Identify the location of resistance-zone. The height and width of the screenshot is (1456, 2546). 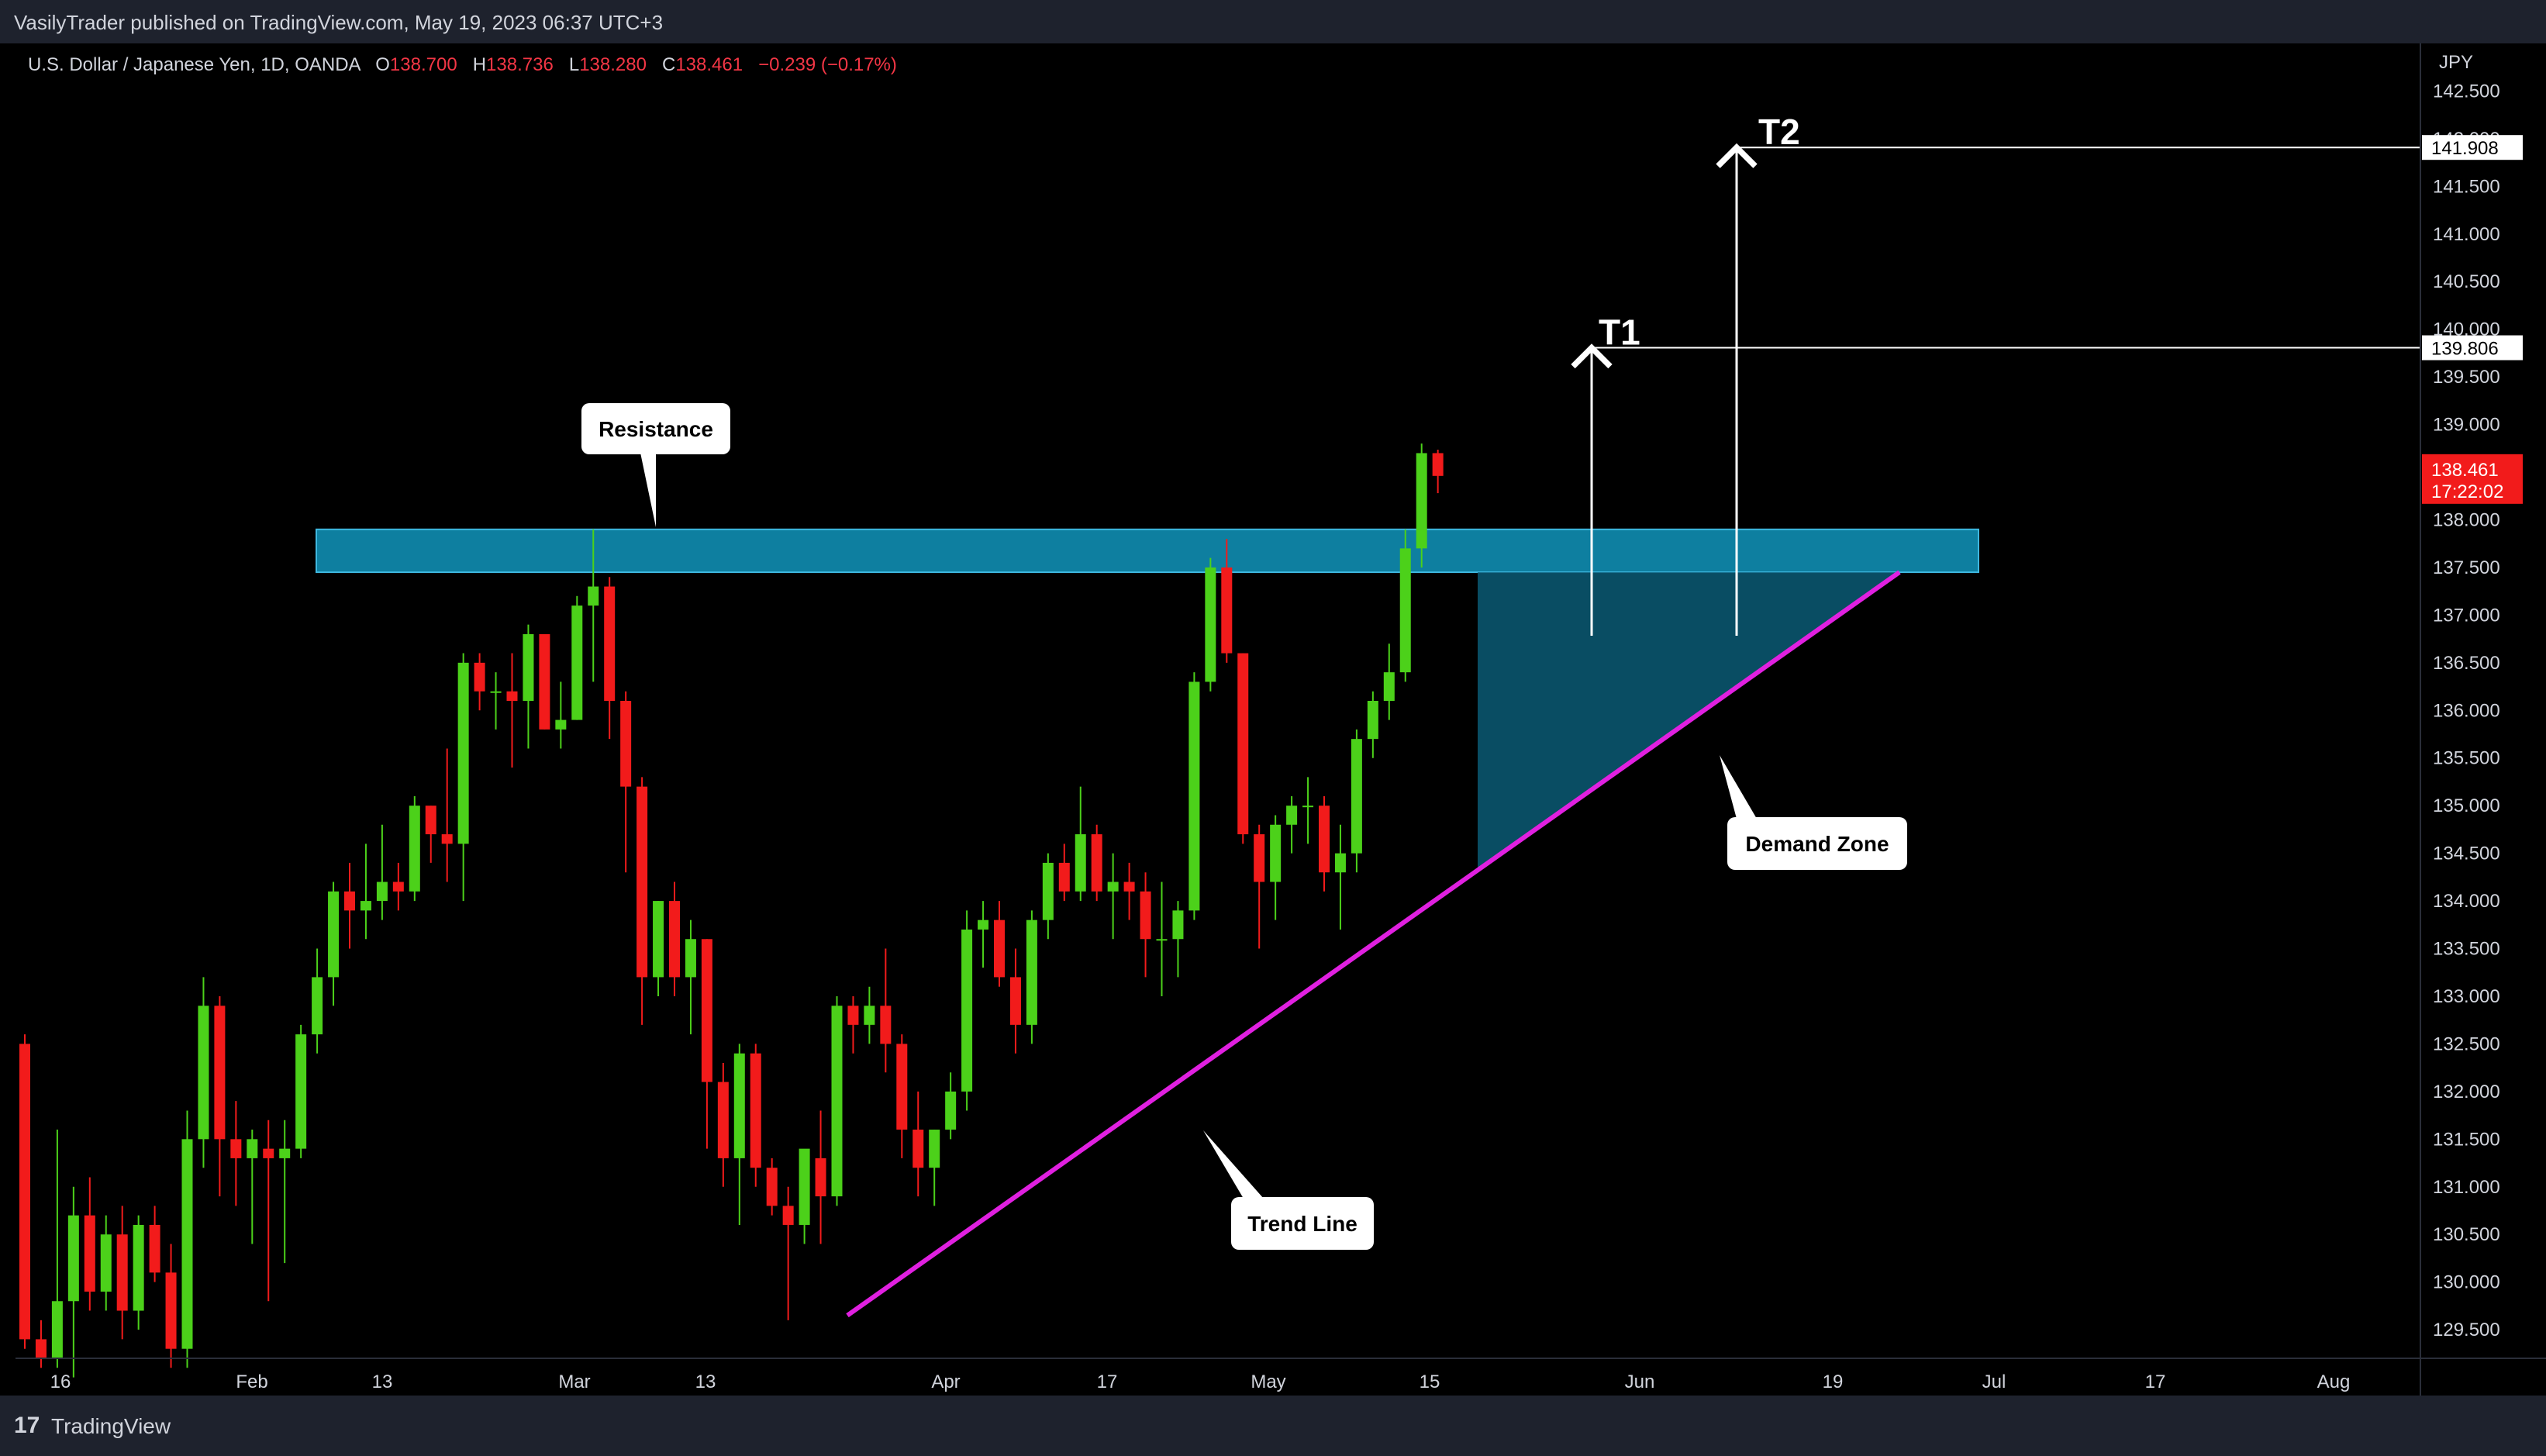
(1147, 551).